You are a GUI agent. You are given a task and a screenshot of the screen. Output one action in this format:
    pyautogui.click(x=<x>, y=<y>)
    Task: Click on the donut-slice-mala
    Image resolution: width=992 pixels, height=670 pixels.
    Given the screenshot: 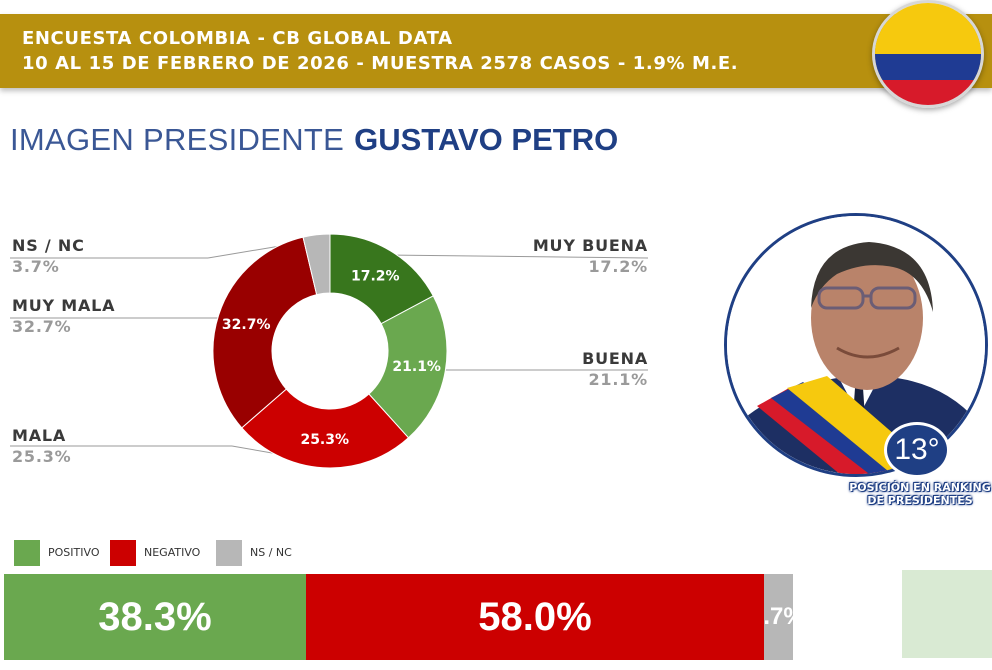 What is the action you would take?
    pyautogui.click(x=325, y=428)
    